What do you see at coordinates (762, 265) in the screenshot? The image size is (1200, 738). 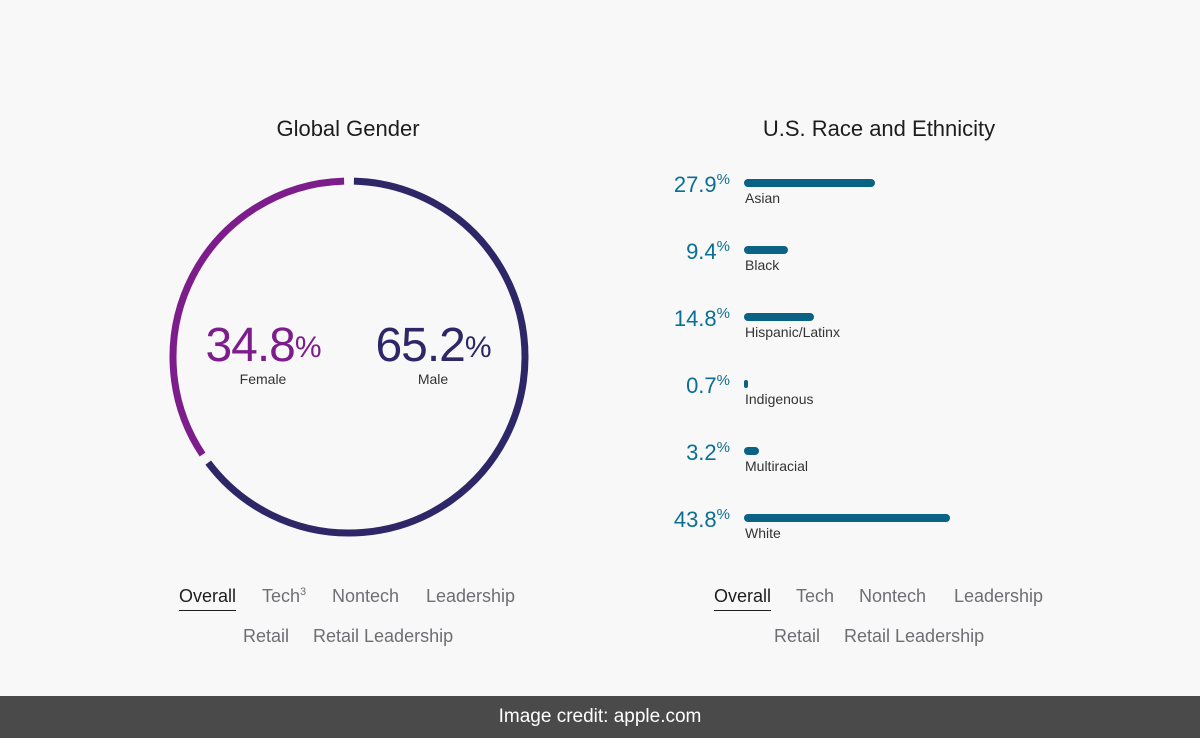 I see `race-category-label: Black` at bounding box center [762, 265].